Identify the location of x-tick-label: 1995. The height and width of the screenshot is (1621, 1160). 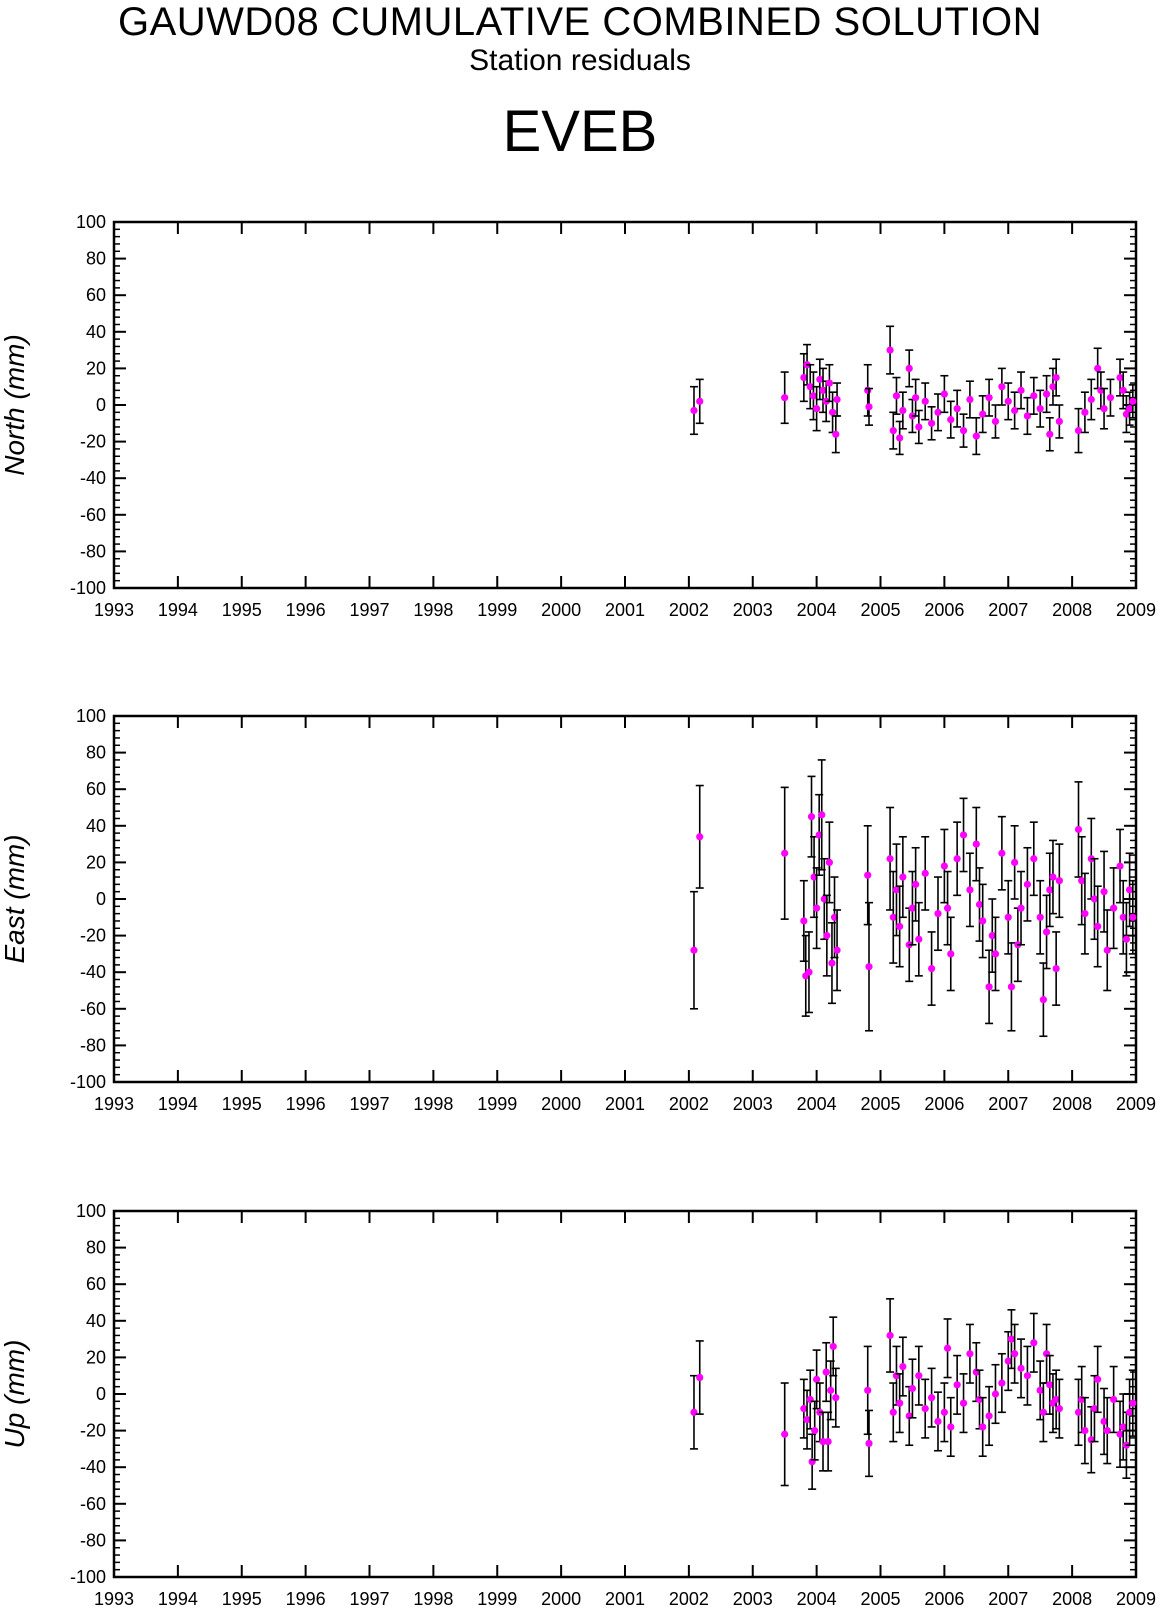
(242, 1599).